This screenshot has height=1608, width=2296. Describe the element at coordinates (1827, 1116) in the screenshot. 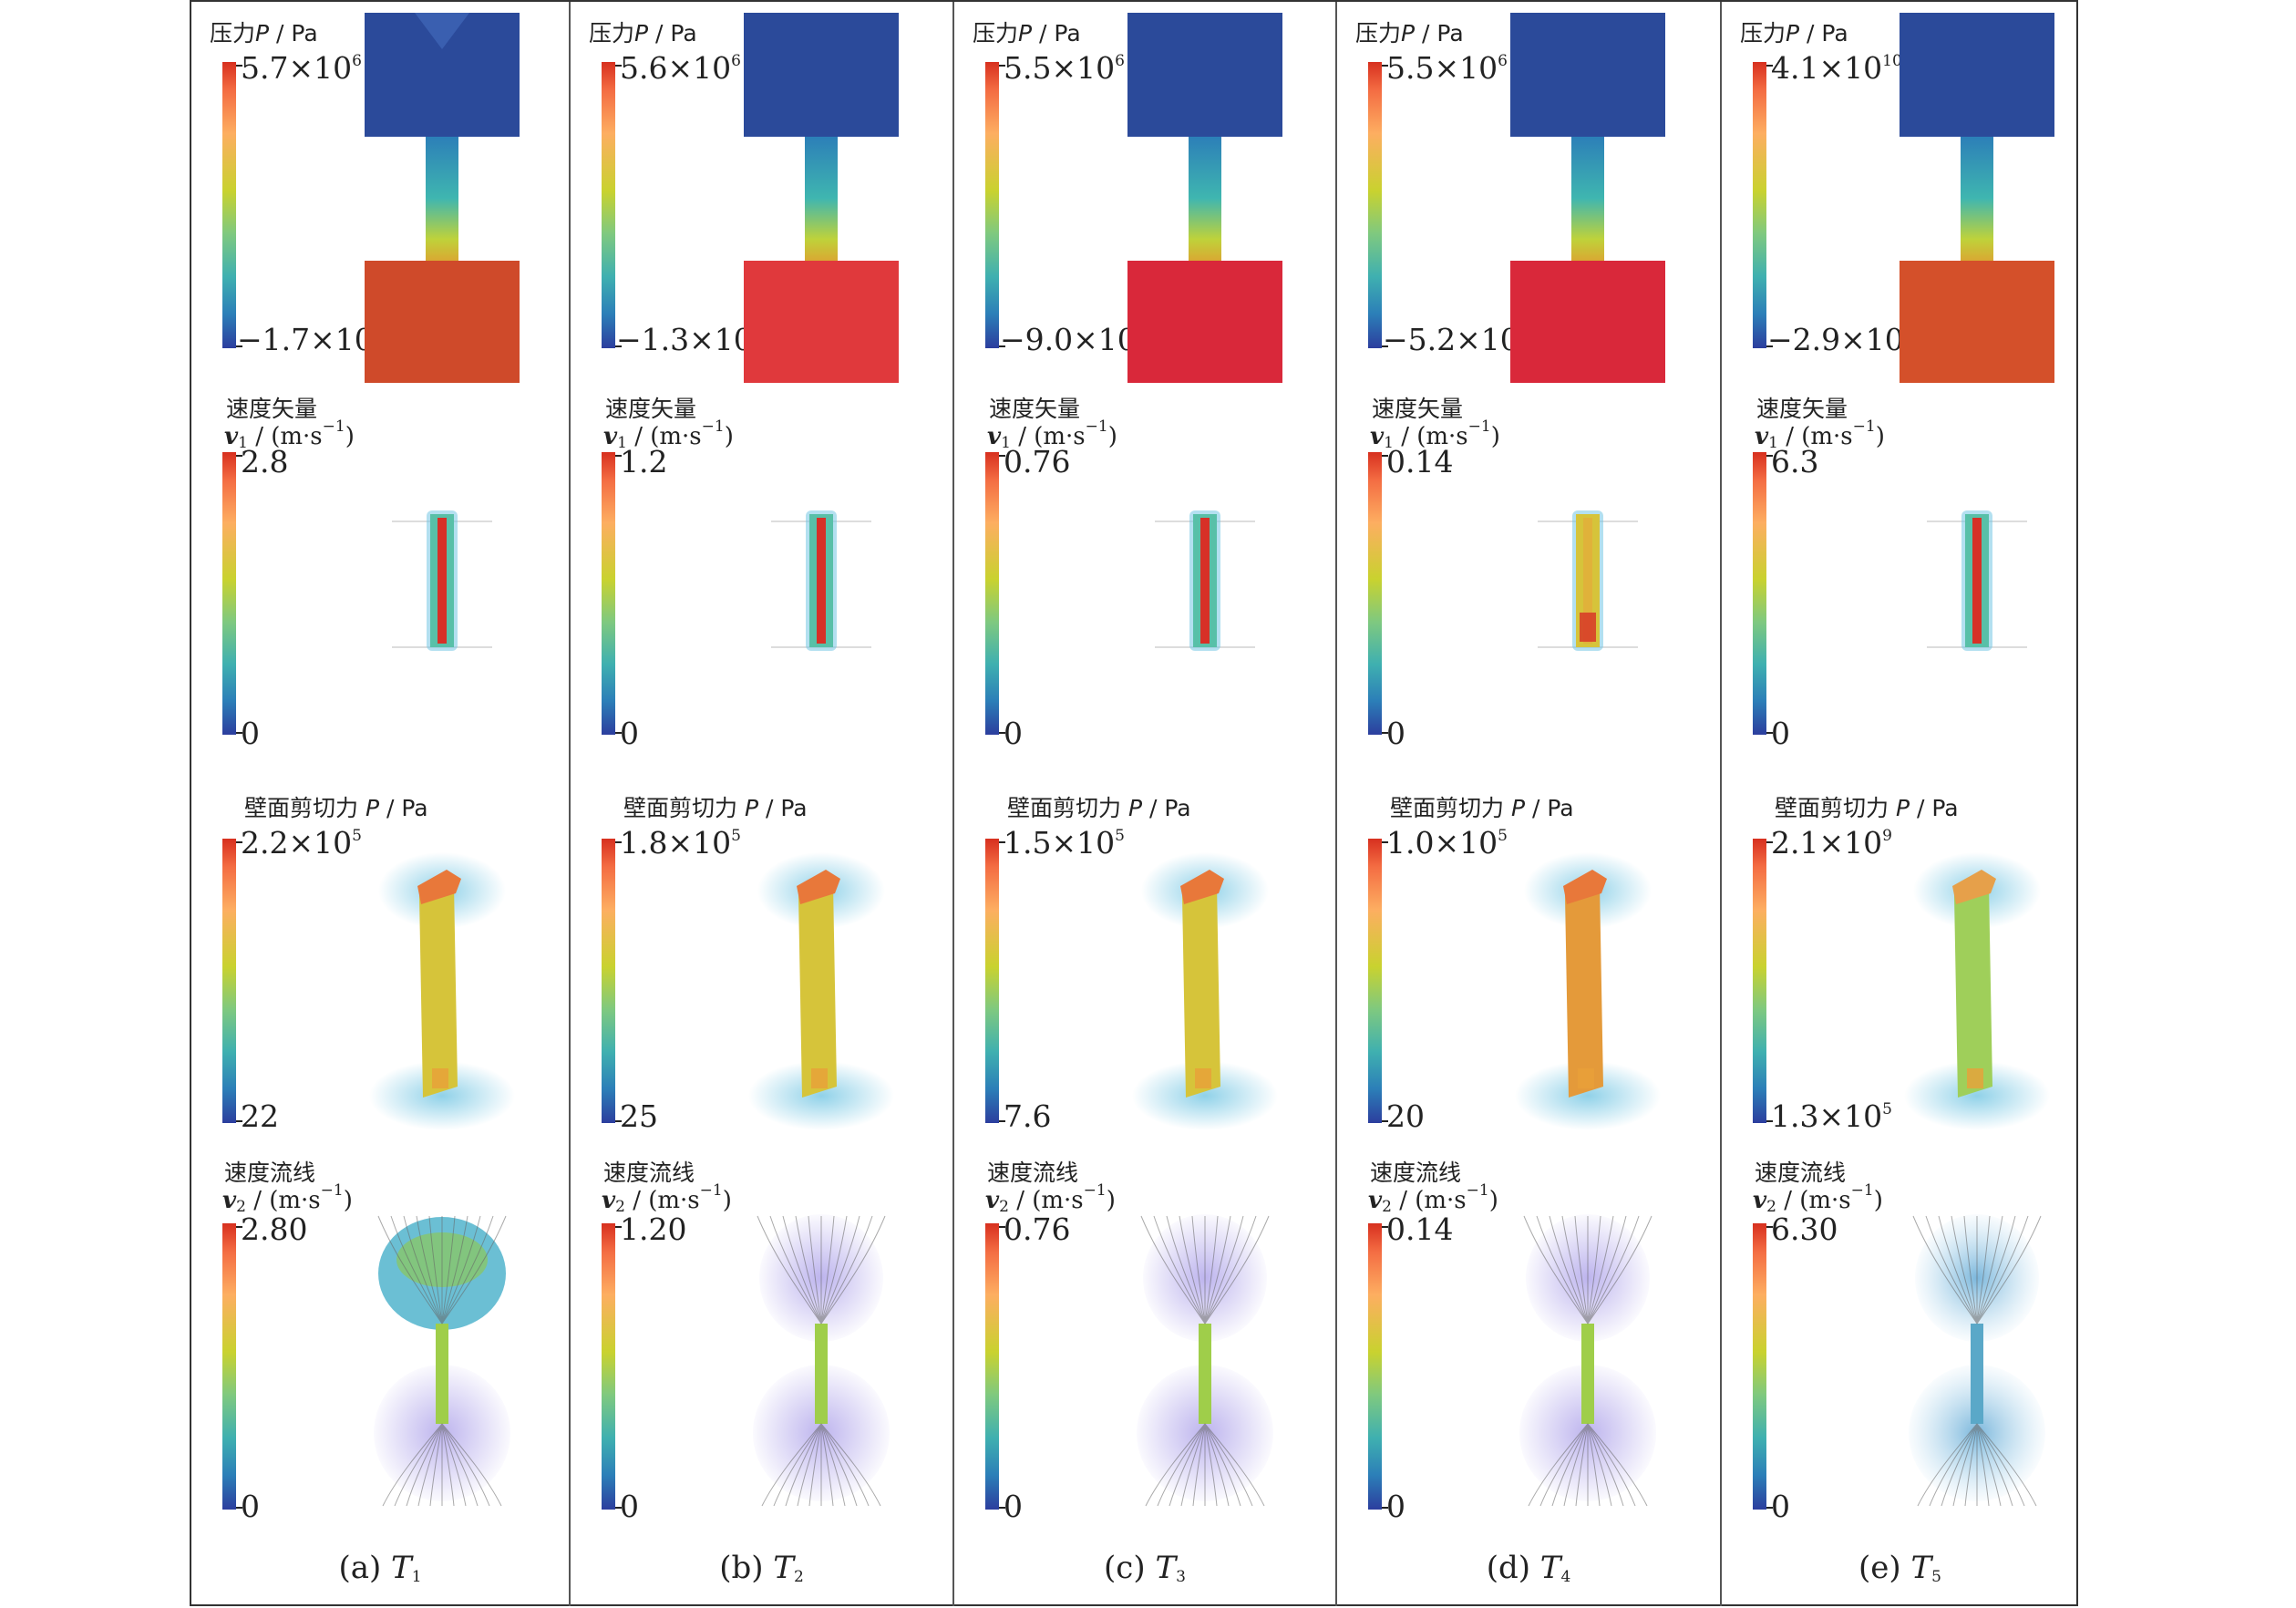

I see `wall-shear-min-base: 1.3×10` at that location.